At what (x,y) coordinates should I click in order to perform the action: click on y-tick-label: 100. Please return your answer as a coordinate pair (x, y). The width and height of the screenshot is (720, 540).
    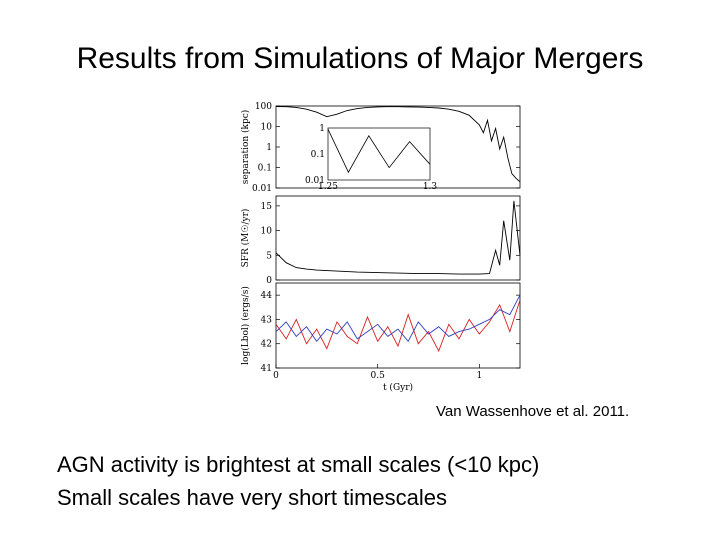
    Looking at the image, I should click on (263, 107).